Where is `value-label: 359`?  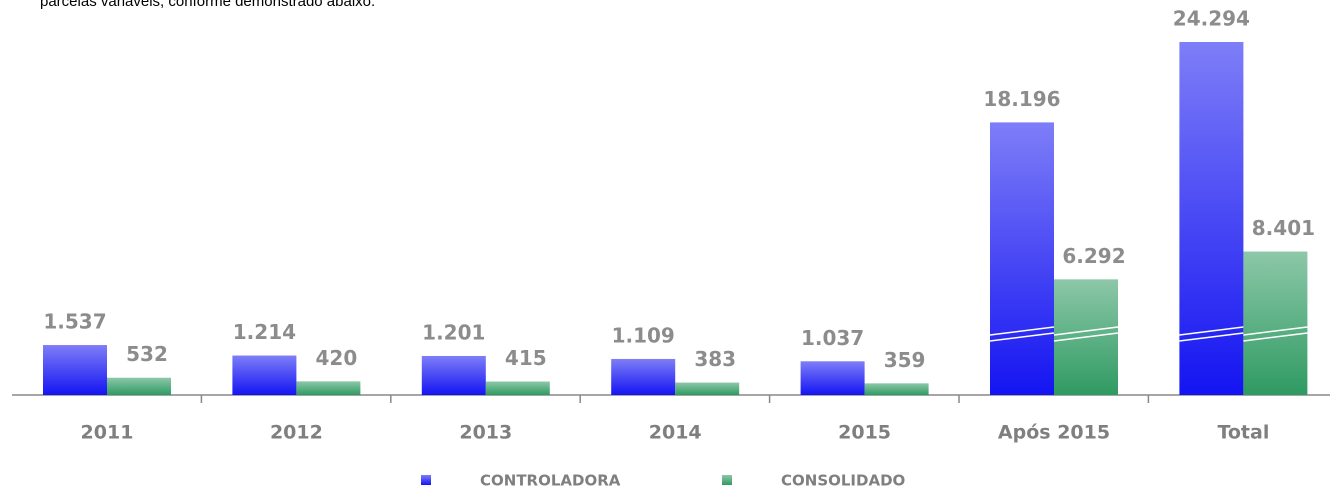 value-label: 359 is located at coordinates (905, 360).